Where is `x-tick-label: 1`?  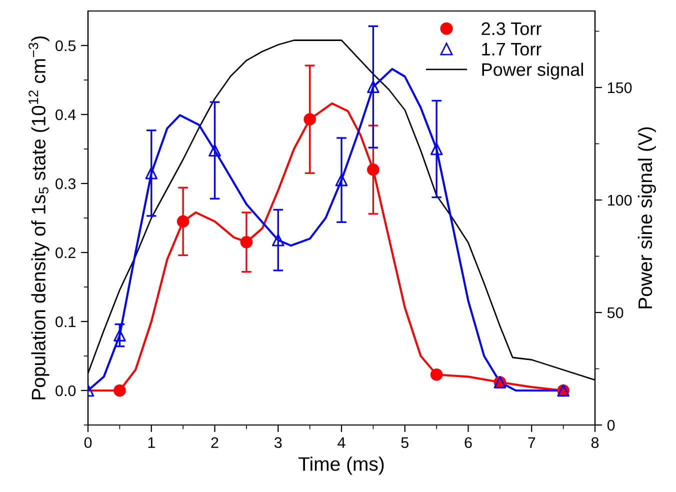
x-tick-label: 1 is located at coordinates (151, 442).